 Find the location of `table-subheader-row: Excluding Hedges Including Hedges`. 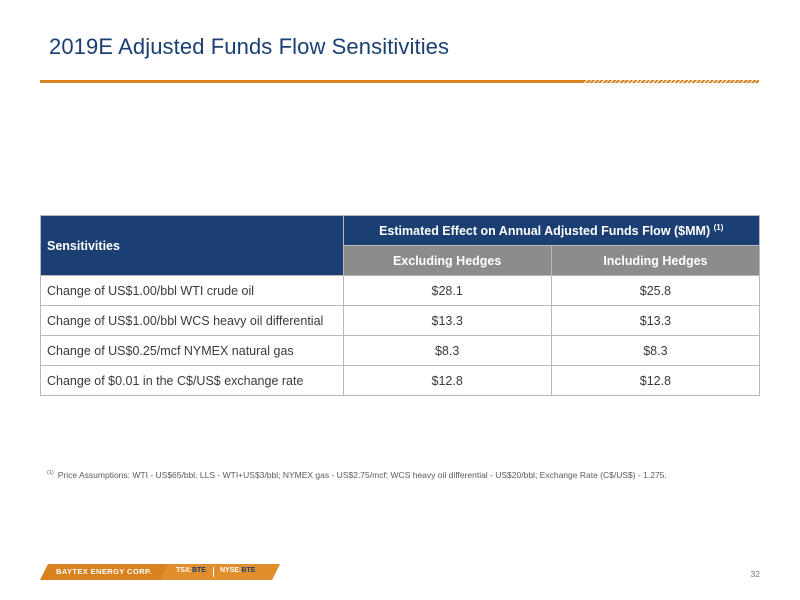

table-subheader-row: Excluding Hedges Including Hedges is located at coordinates (401, 260).